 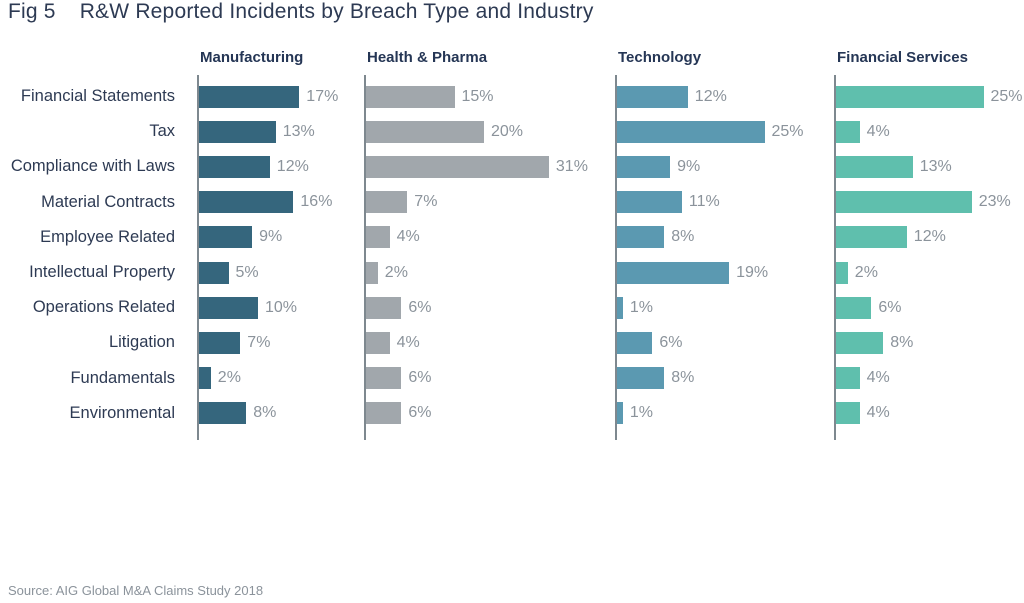 I want to click on value-label: 25%, so click(x=787, y=131).